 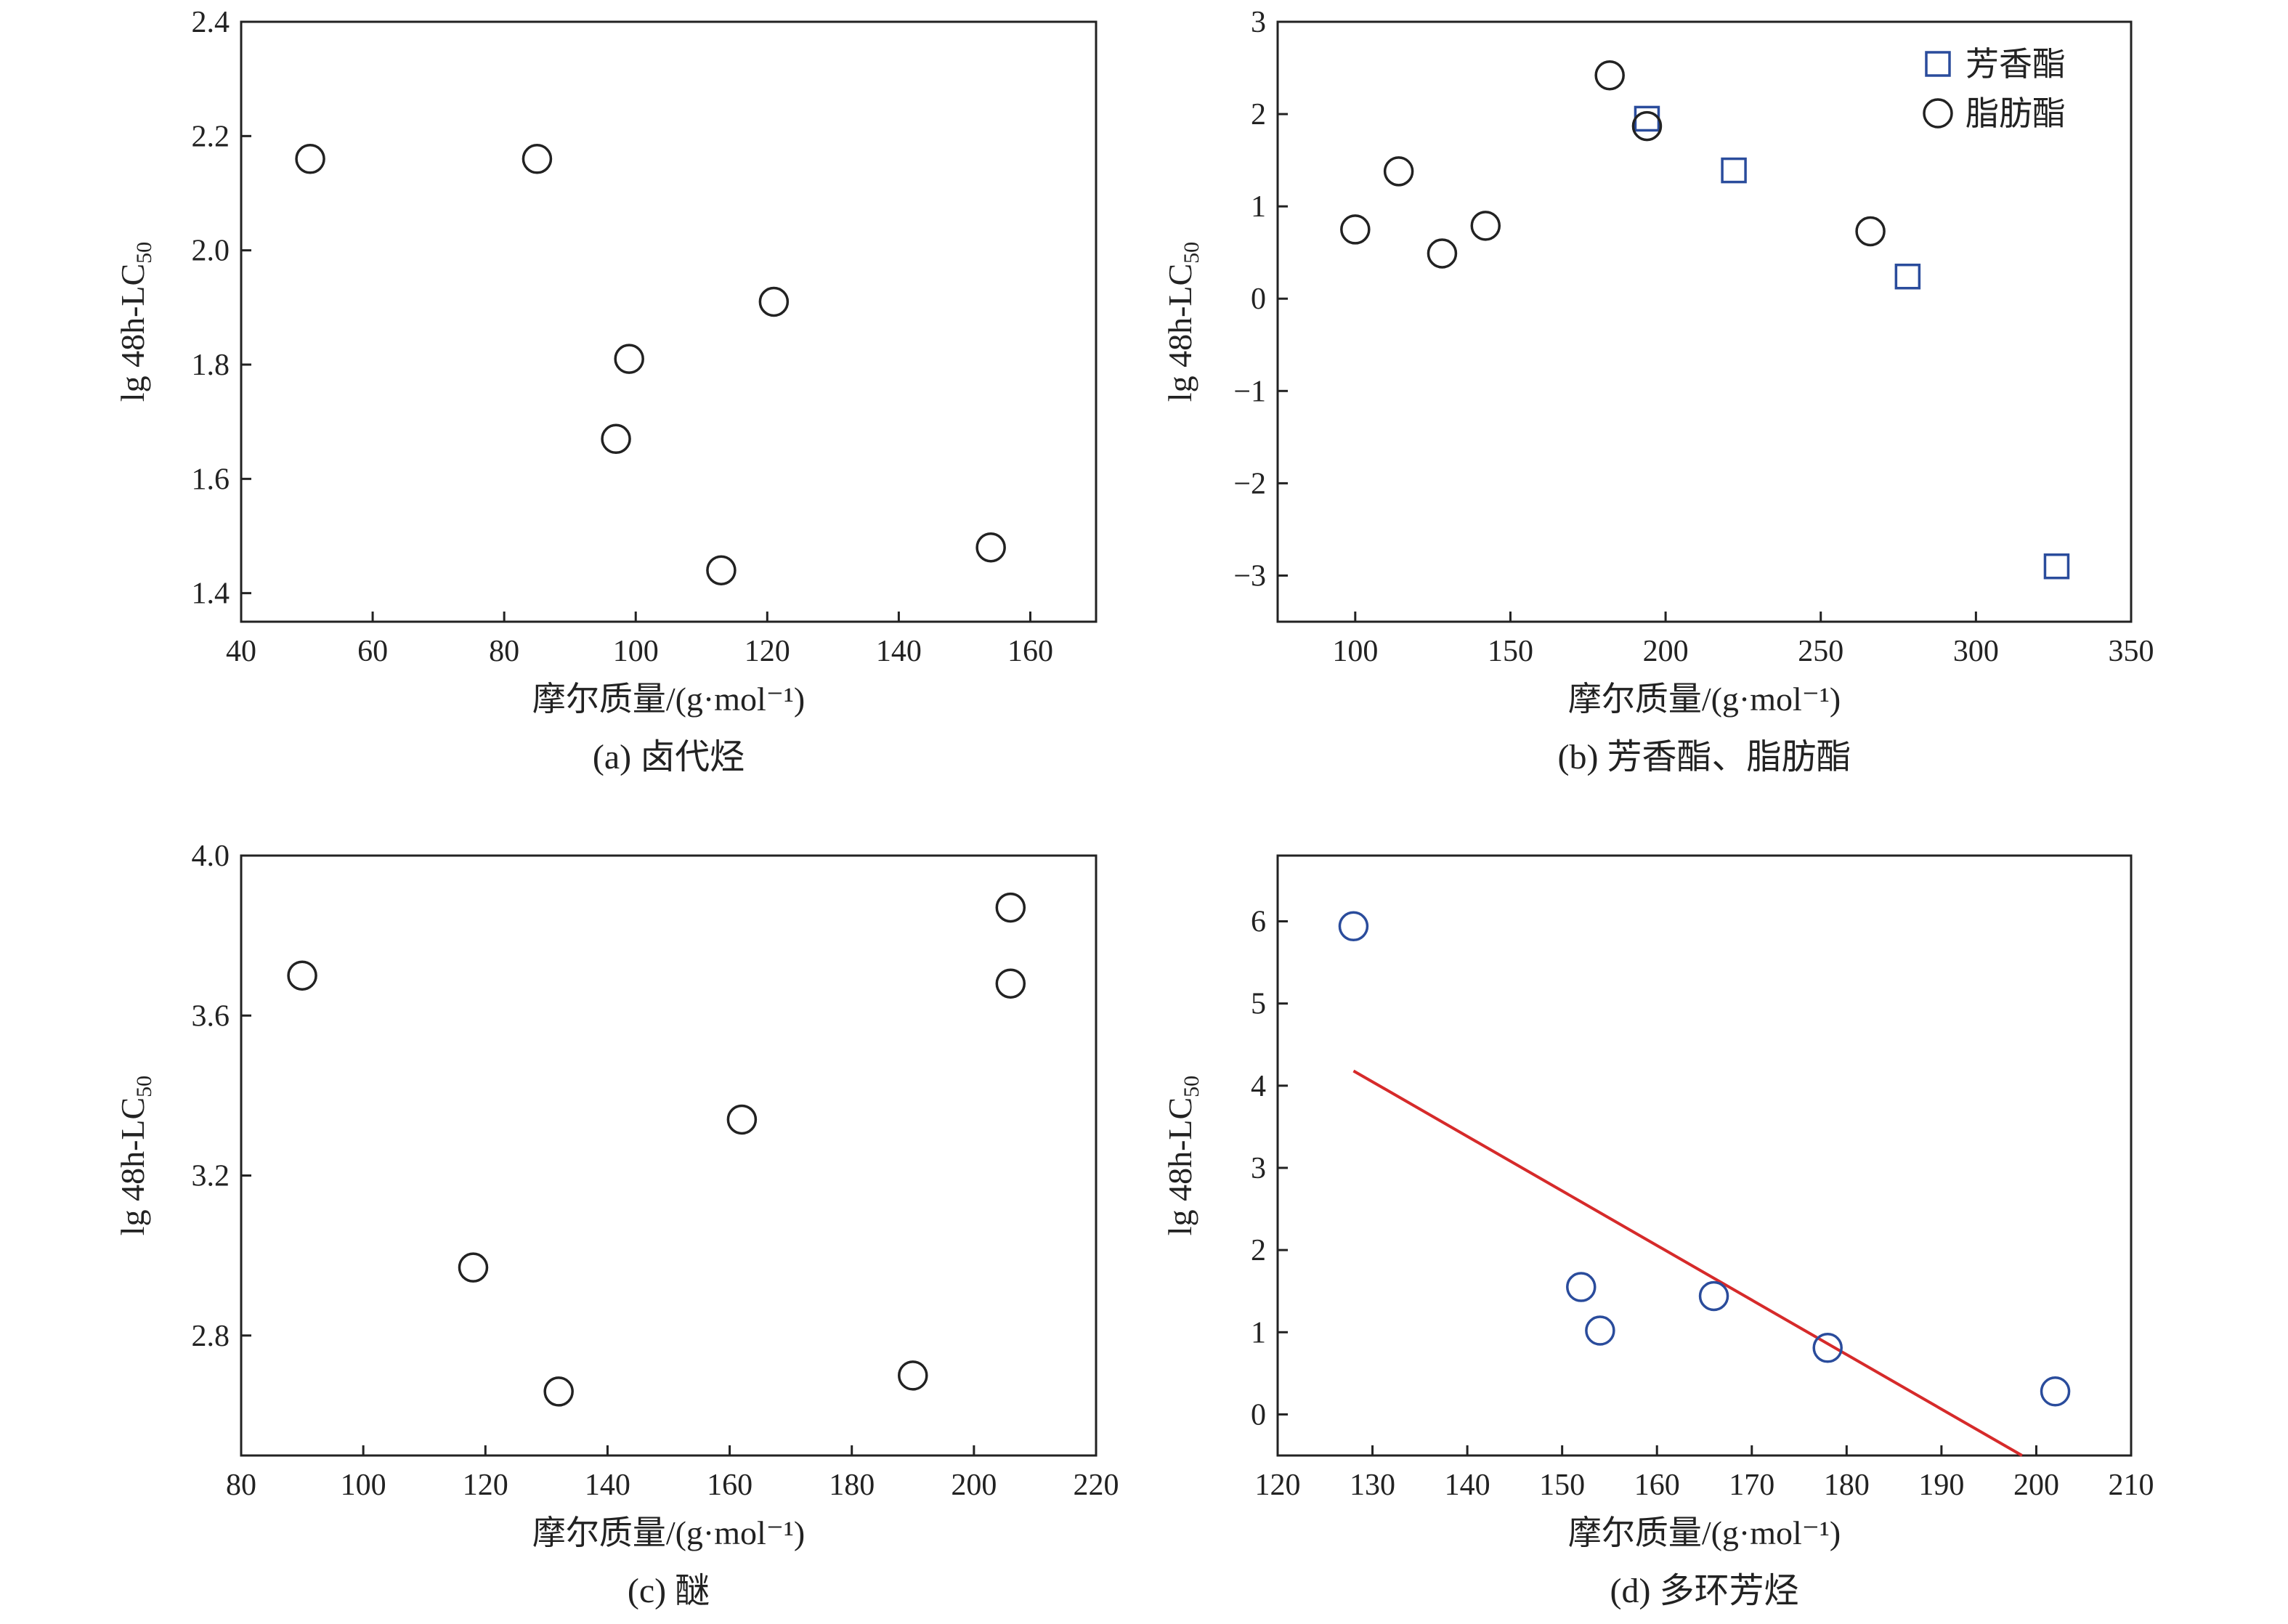 I want to click on panel-caption: (b) 芳香酯、脂肪酯, so click(x=1704, y=757).